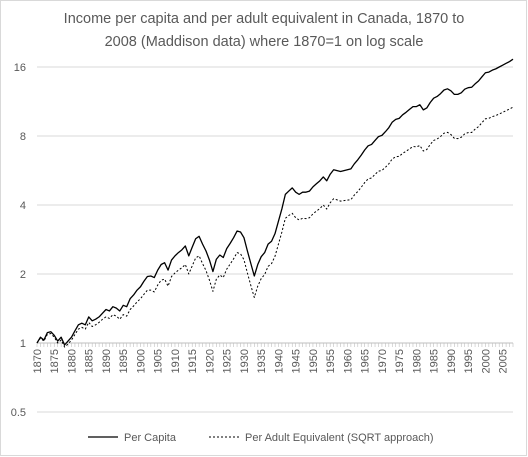  I want to click on x-tick-label-1950: 1950, so click(314, 361).